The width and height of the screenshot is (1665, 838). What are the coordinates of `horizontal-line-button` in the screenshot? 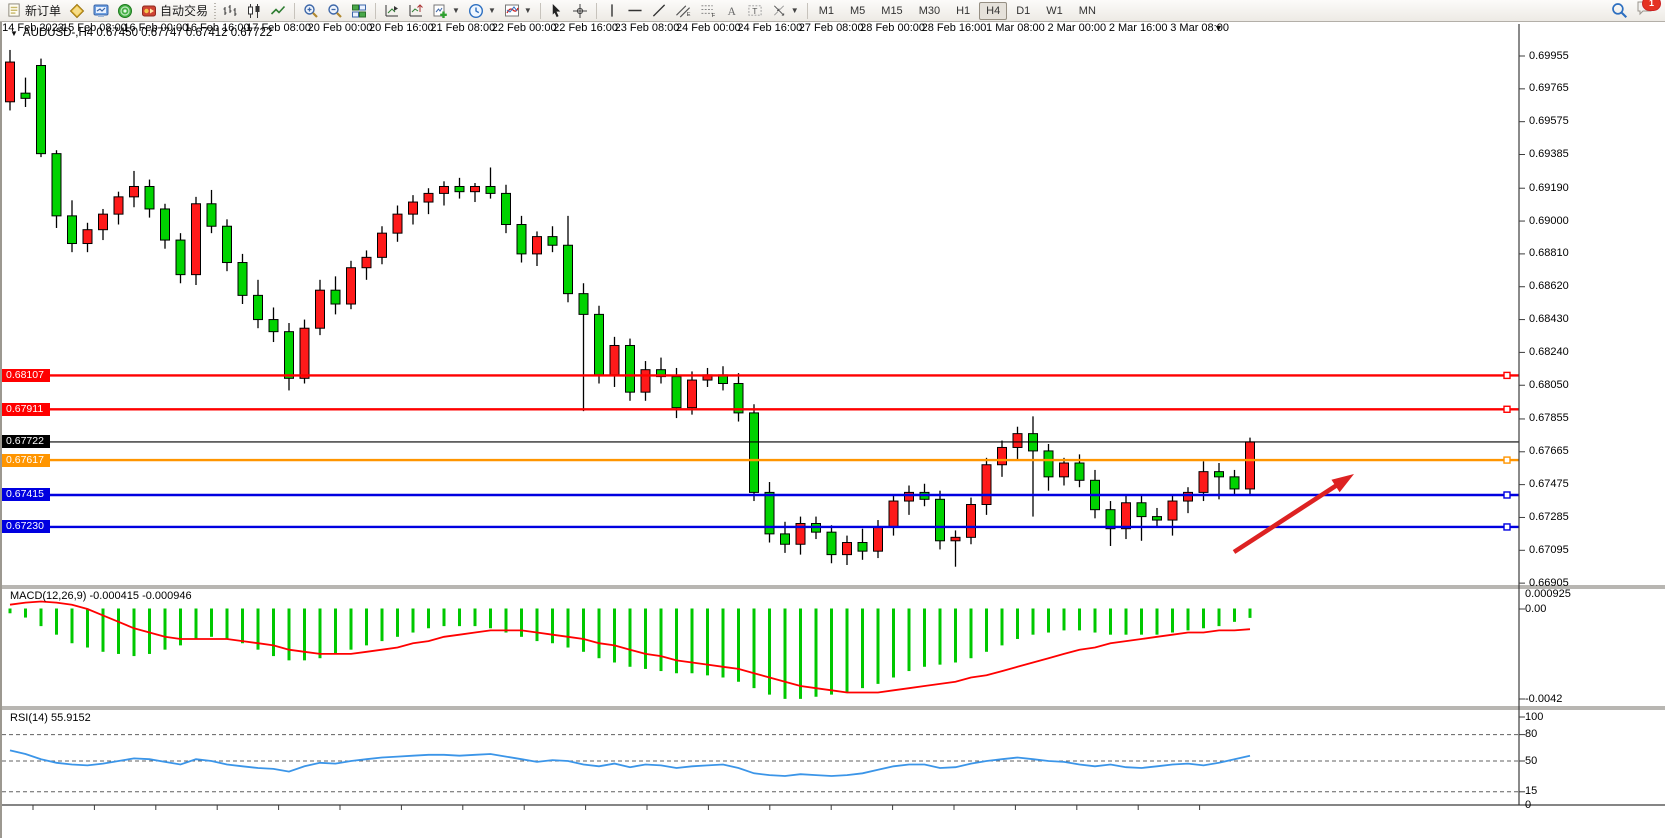 It's located at (635, 11).